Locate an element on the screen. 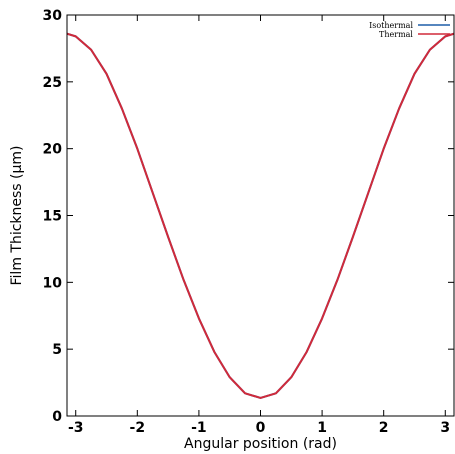 The image size is (455, 454). x-tick-label: -3 is located at coordinates (76, 428).